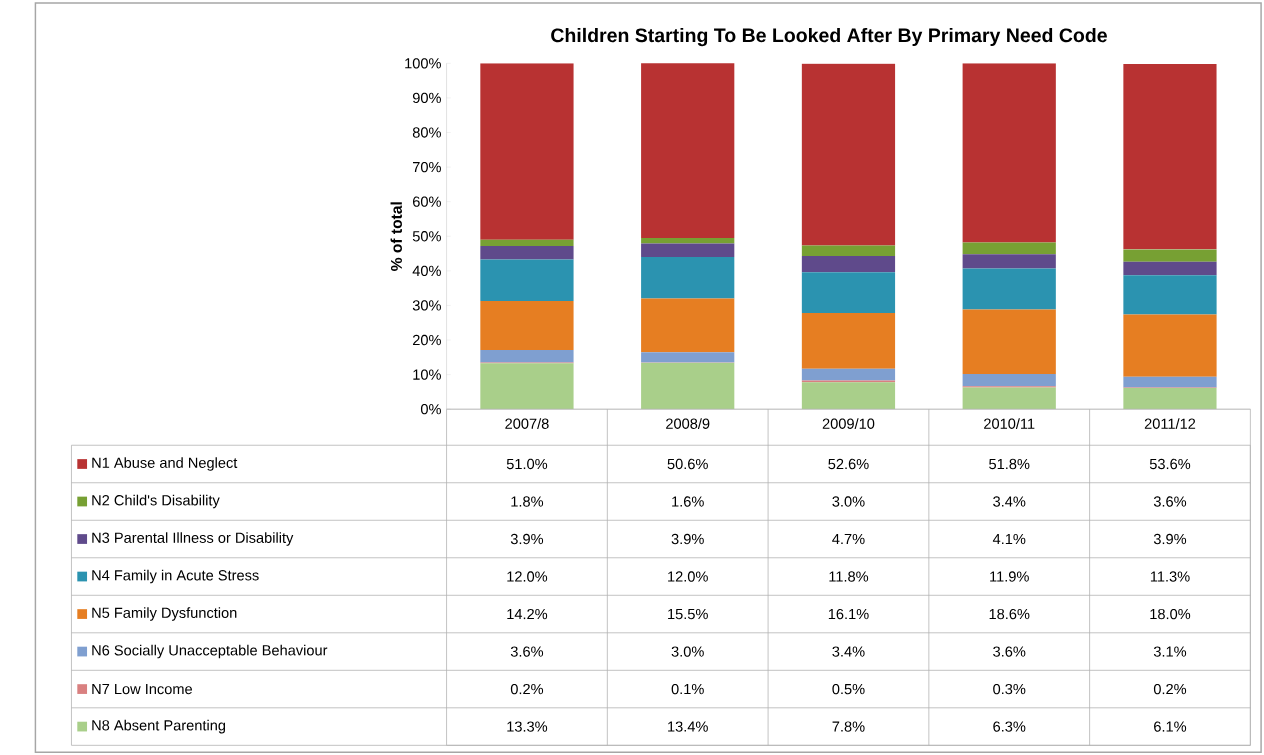  What do you see at coordinates (430, 409) in the screenshot?
I see `y-tick-label: 0%` at bounding box center [430, 409].